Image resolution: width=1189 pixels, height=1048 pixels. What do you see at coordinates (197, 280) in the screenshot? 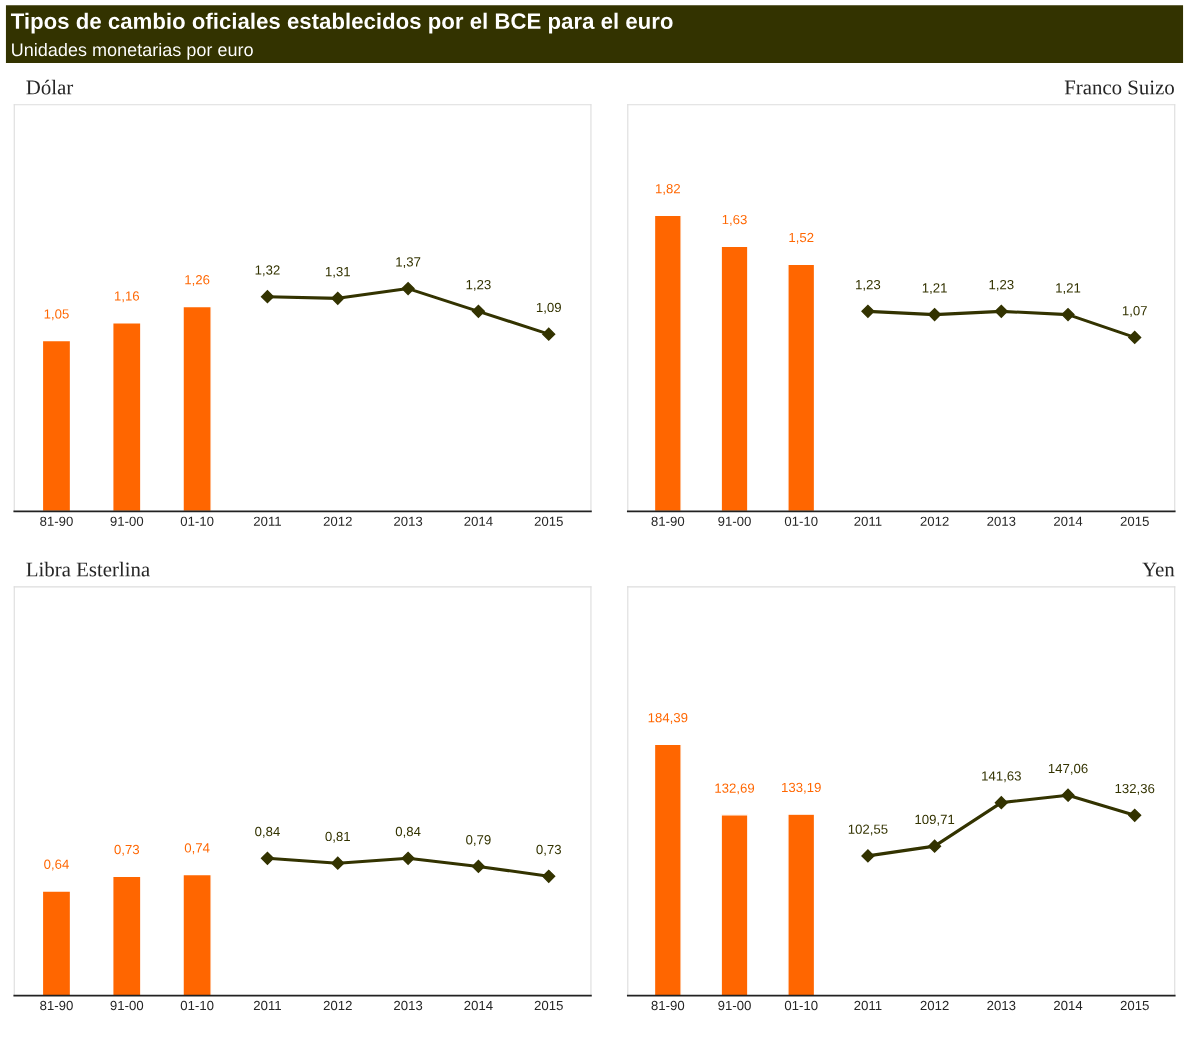
I see `data-label: 1,26` at bounding box center [197, 280].